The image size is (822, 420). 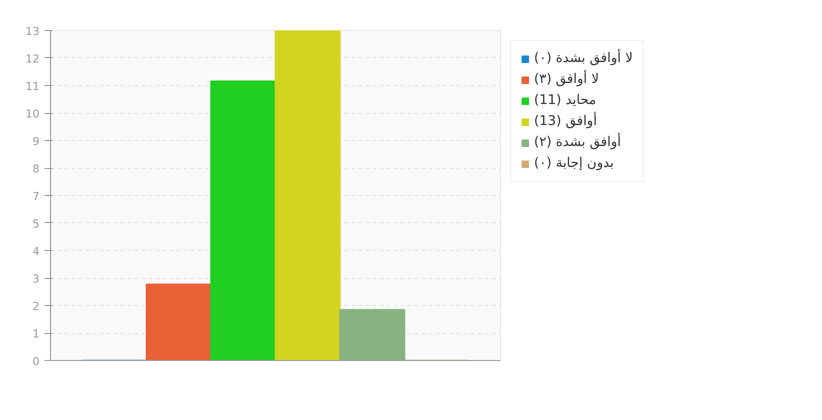 What do you see at coordinates (577, 142) in the screenshot?
I see `legend-label: أوافق بشدة (٢)` at bounding box center [577, 142].